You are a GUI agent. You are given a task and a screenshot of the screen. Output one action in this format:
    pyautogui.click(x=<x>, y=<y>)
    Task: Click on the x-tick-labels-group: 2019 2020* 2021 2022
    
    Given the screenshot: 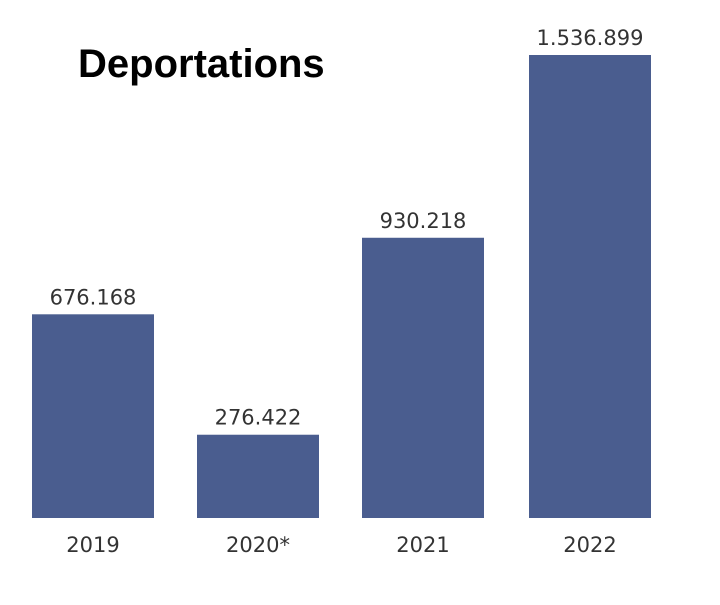 What is the action you would take?
    pyautogui.click(x=341, y=545)
    